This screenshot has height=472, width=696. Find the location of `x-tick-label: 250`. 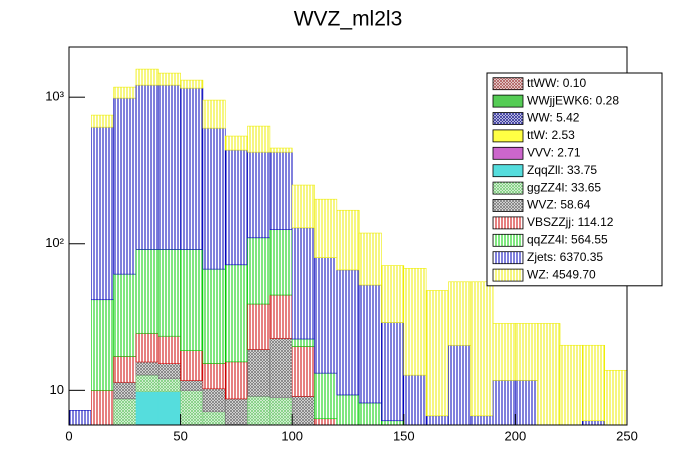

x-tick-label: 250 is located at coordinates (627, 435).